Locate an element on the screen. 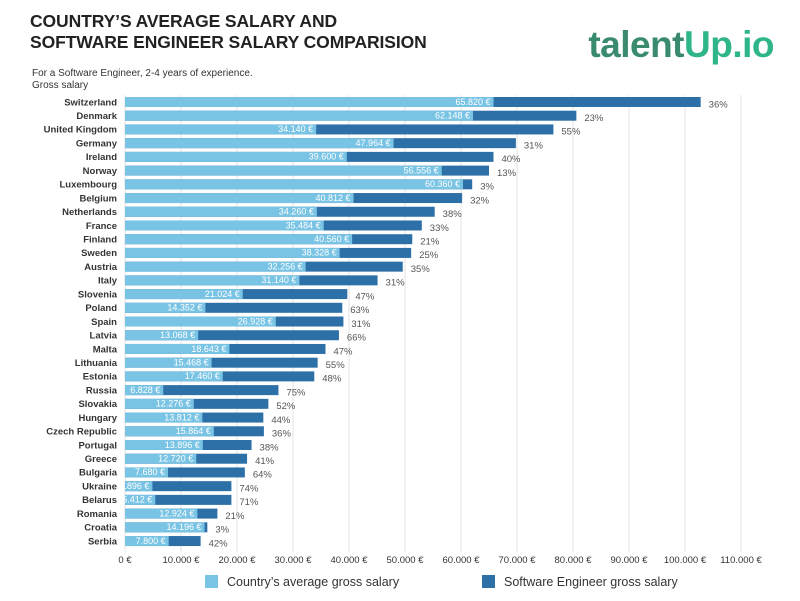  average-salary-value-label: 40.560 € is located at coordinates (331, 239).